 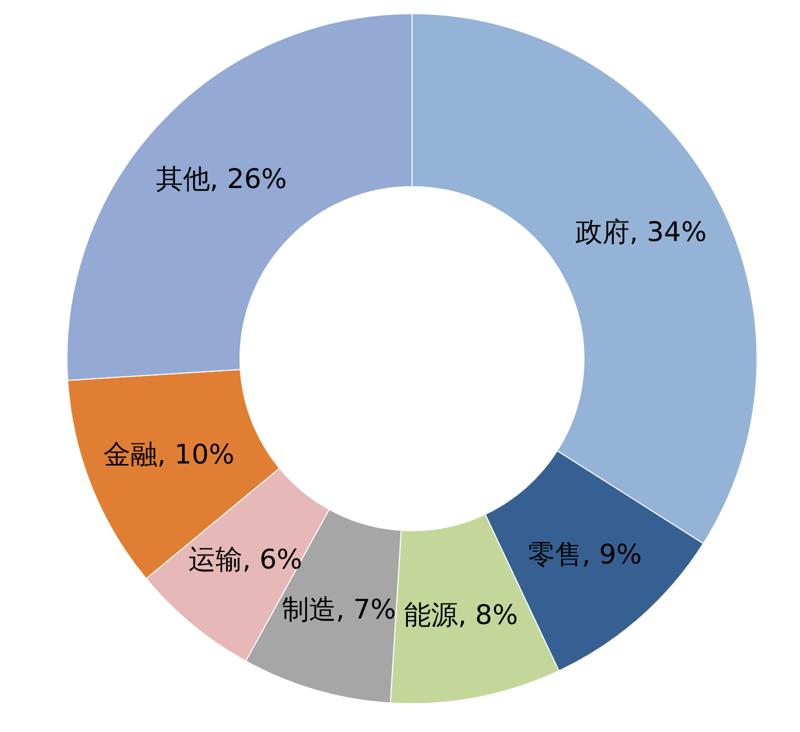 I want to click on slice-label: 其他, 26%, so click(x=221, y=180).